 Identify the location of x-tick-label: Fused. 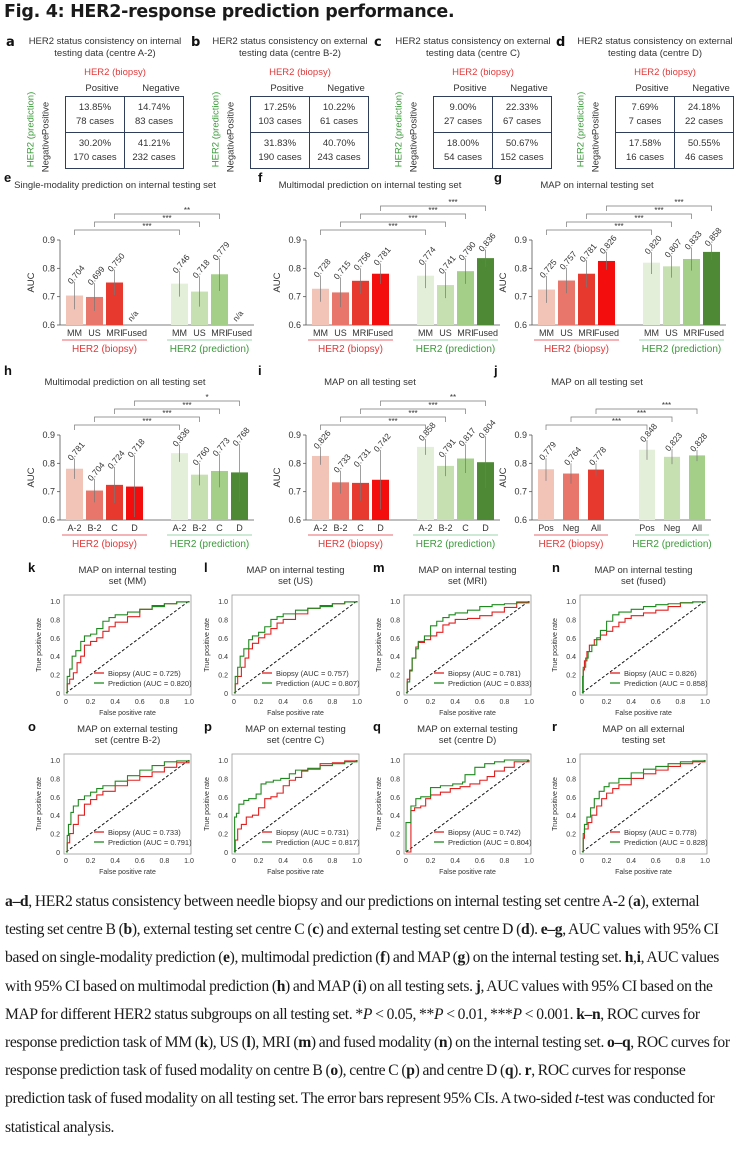
(711, 333).